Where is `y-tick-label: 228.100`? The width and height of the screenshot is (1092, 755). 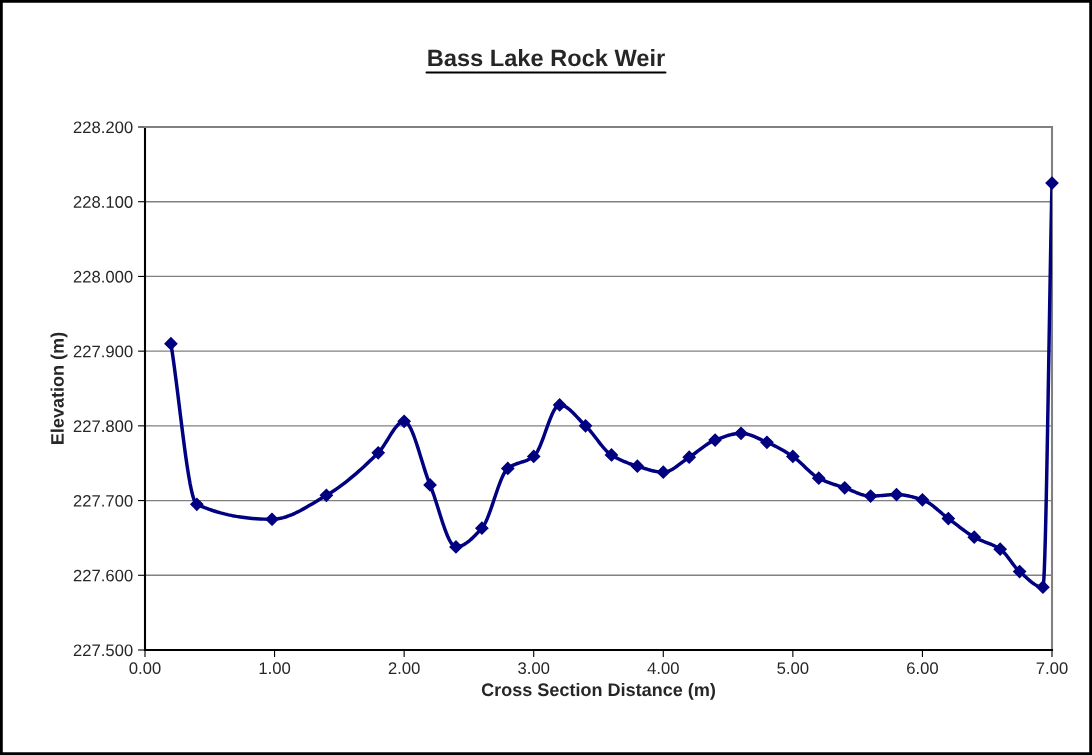
y-tick-label: 228.100 is located at coordinates (103, 202).